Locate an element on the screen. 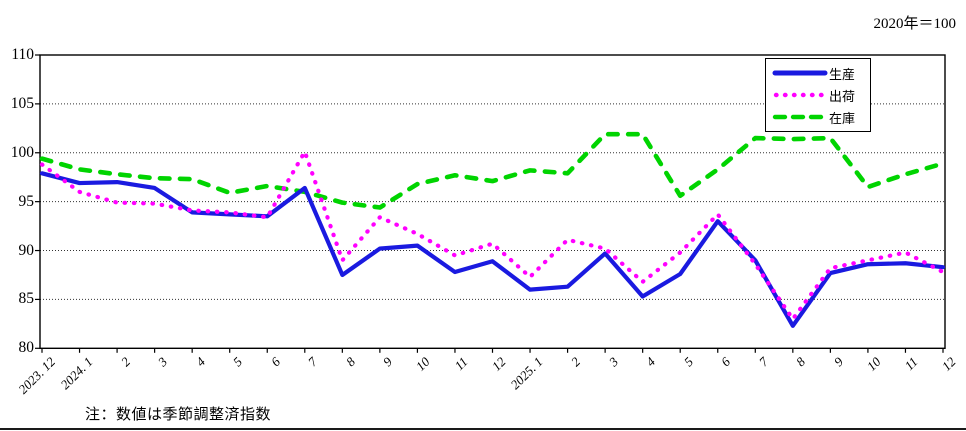 This screenshot has width=966, height=431. production-line-swatch is located at coordinates (800, 73).